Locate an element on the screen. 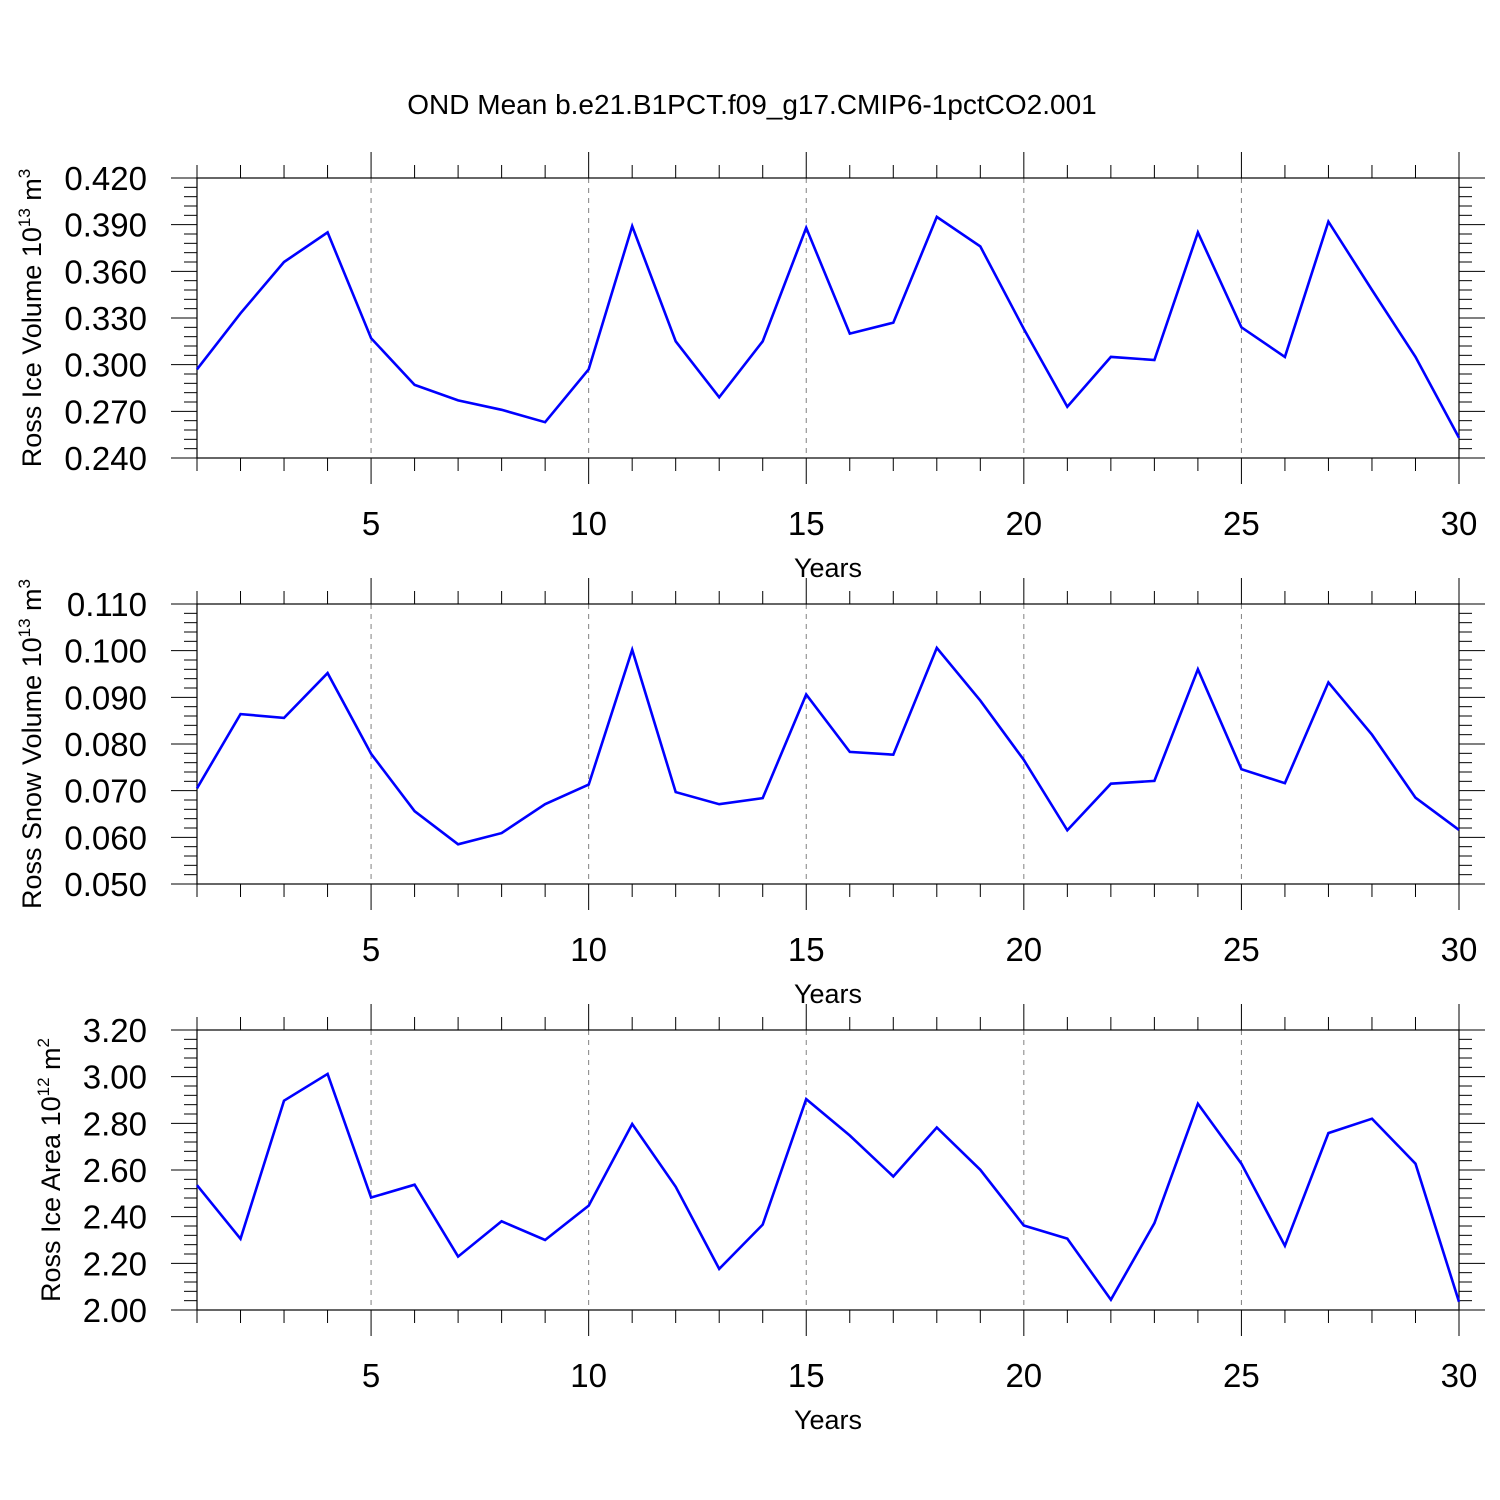  y-tick-label: 0.240 is located at coordinates (105, 458).